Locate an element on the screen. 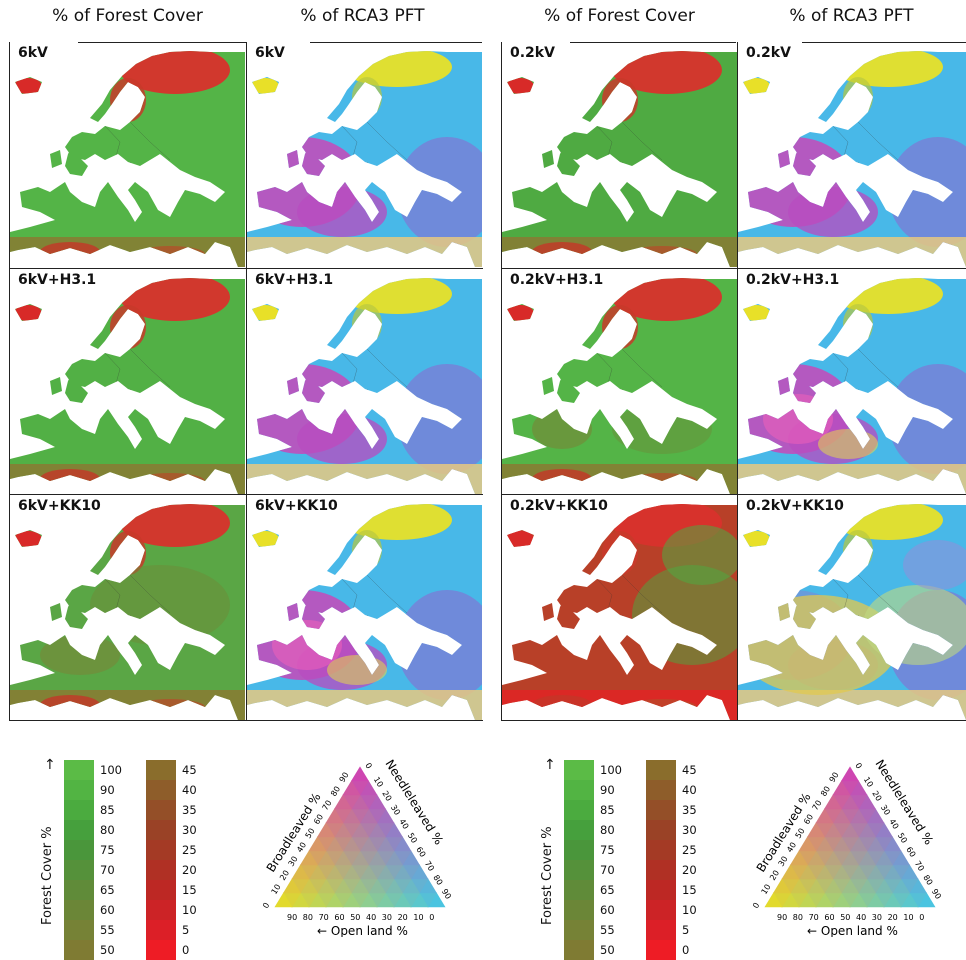  forest-cover-tick: 55 is located at coordinates (607, 930).